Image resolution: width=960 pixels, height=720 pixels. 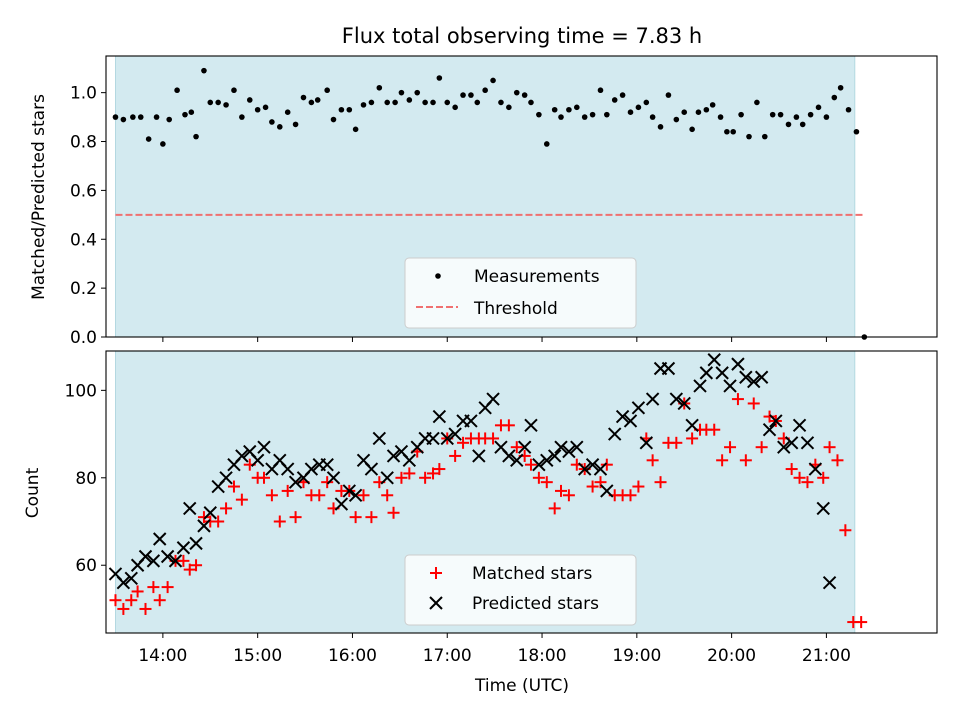 What do you see at coordinates (352, 656) in the screenshot?
I see `x-tick-label: 16:00` at bounding box center [352, 656].